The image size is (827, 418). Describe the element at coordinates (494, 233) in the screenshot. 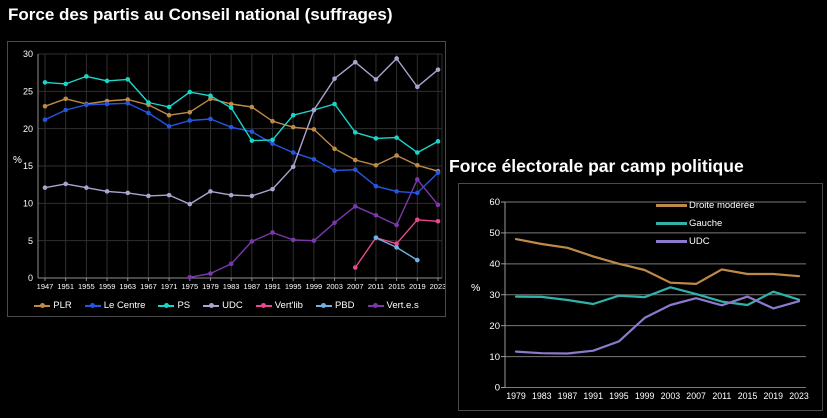

I see `y-tick-label: 50` at that location.